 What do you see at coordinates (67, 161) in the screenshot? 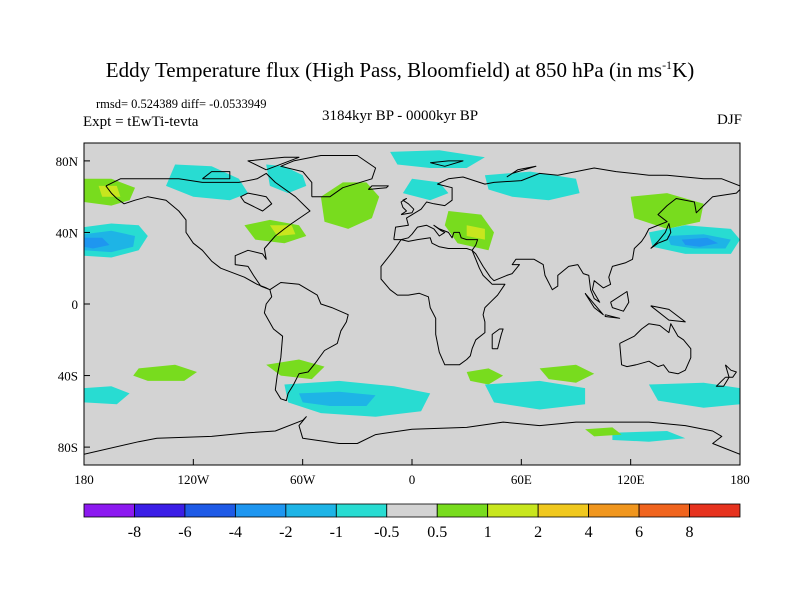
I see `y-tick-label-0: 80N` at bounding box center [67, 161].